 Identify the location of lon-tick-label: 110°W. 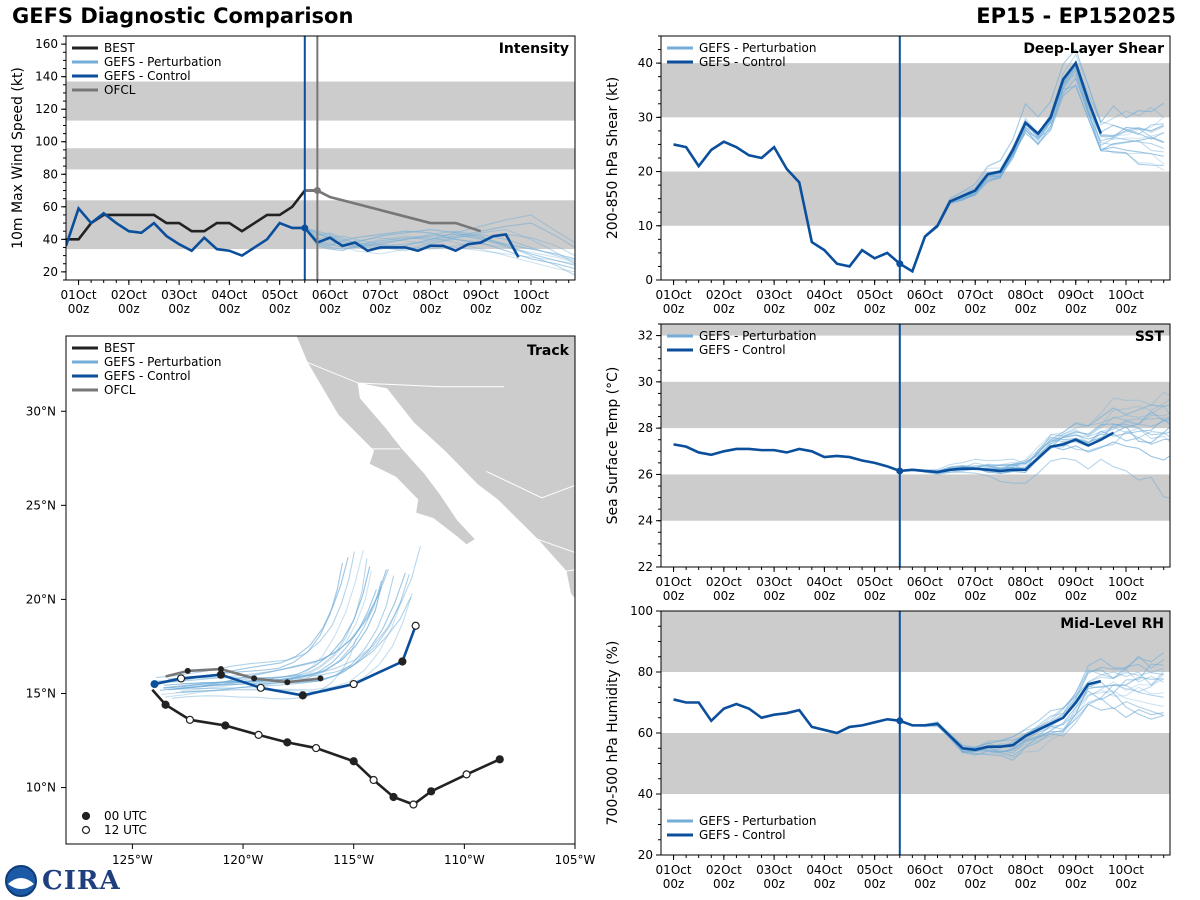
(464, 860).